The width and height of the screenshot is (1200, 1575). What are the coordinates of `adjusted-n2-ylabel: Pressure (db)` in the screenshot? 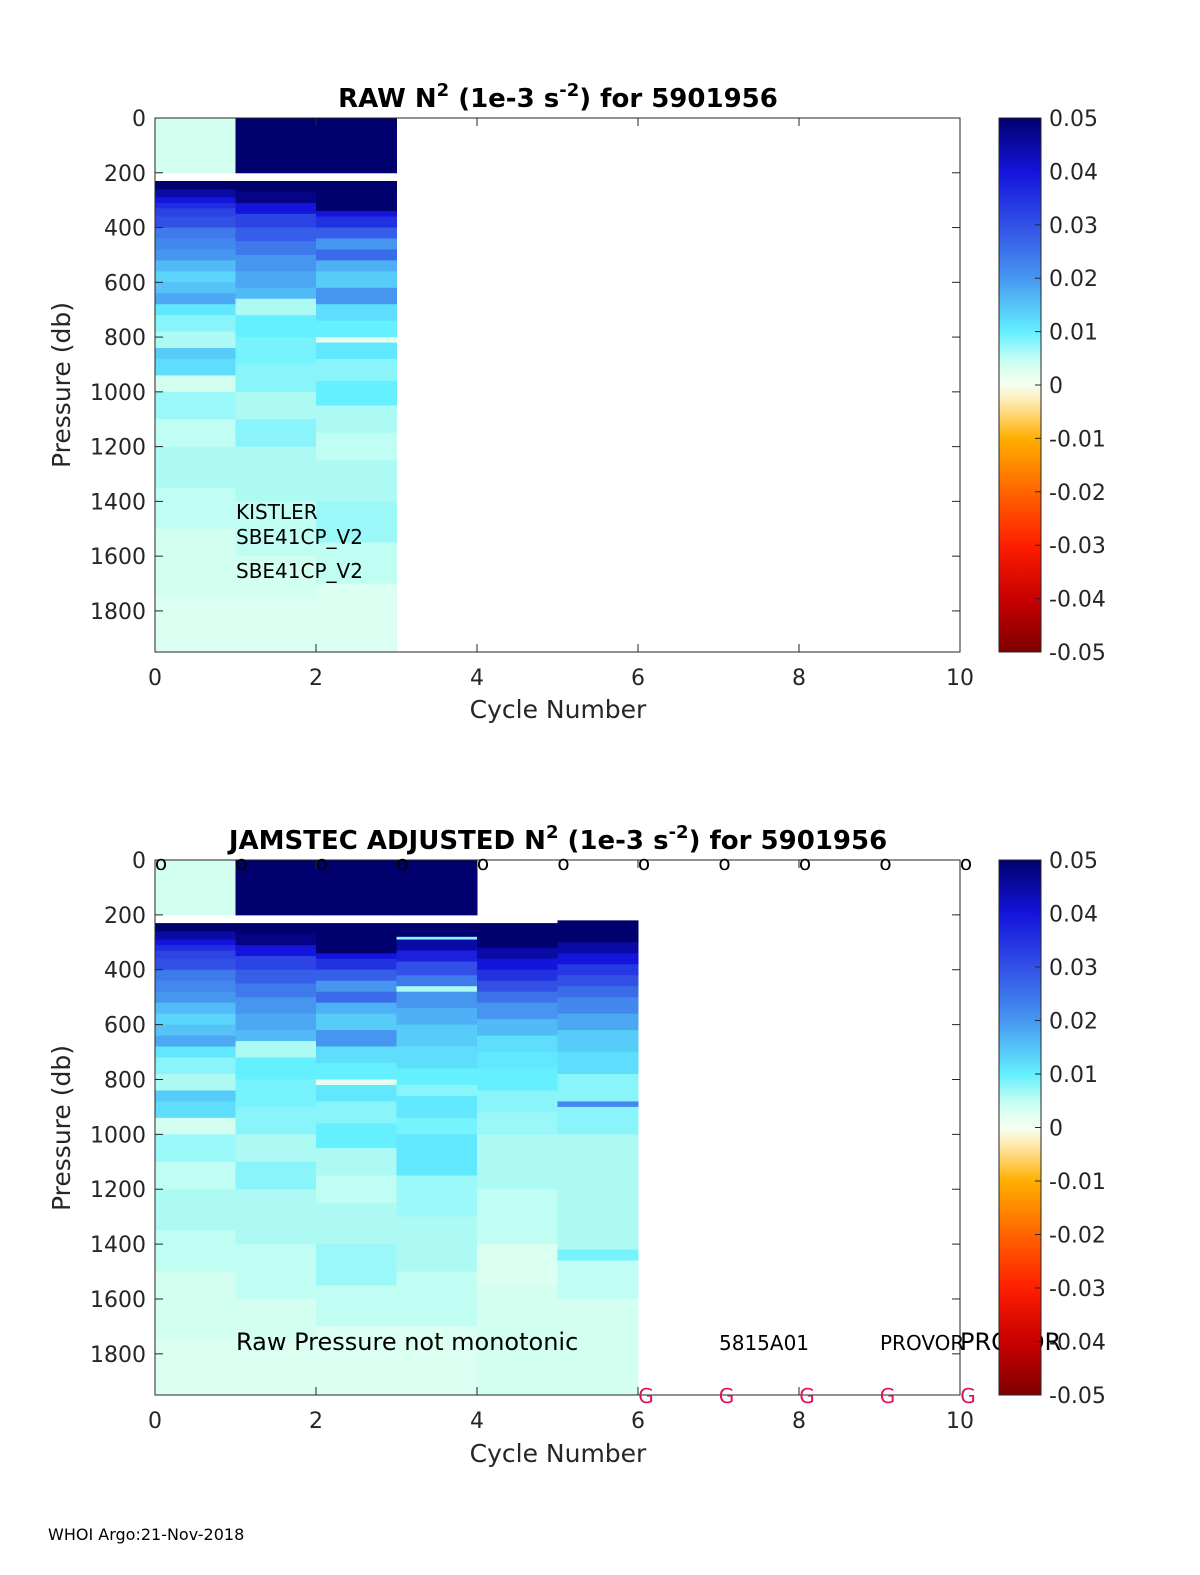 It's located at (61, 1128).